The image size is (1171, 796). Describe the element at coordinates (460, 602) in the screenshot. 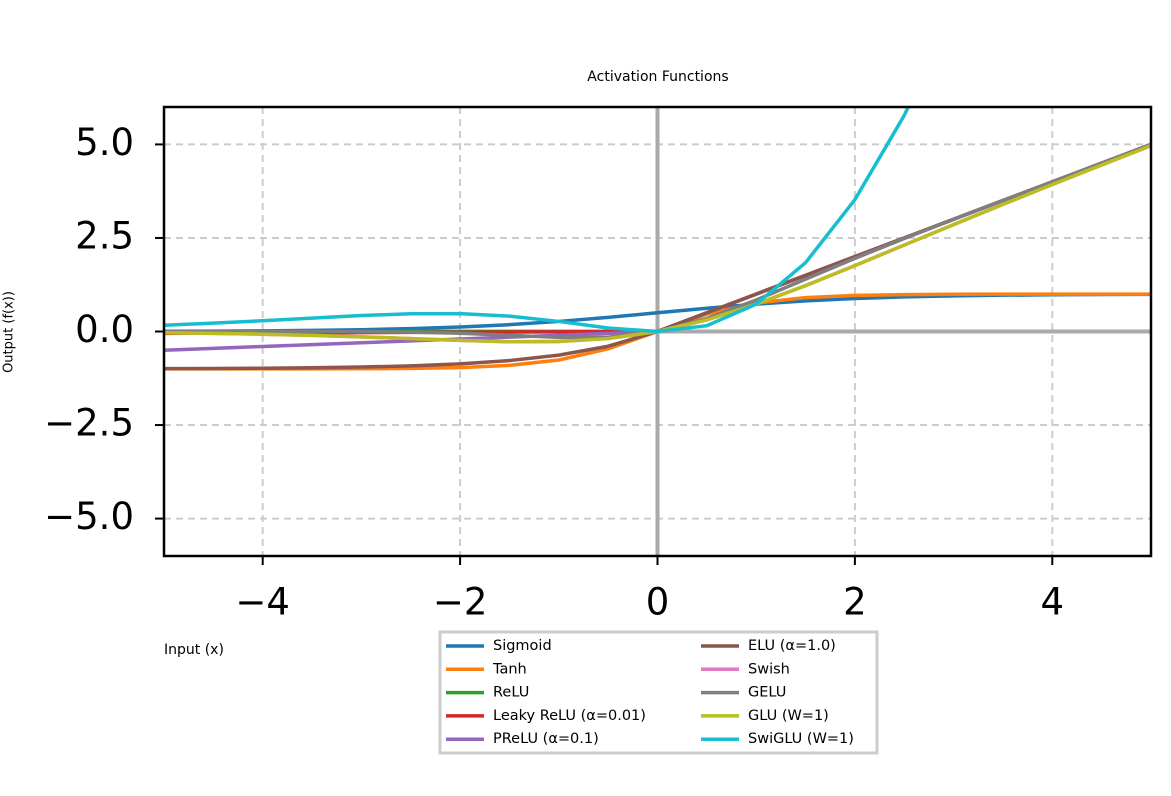

I see `x-tick-label: −2` at that location.